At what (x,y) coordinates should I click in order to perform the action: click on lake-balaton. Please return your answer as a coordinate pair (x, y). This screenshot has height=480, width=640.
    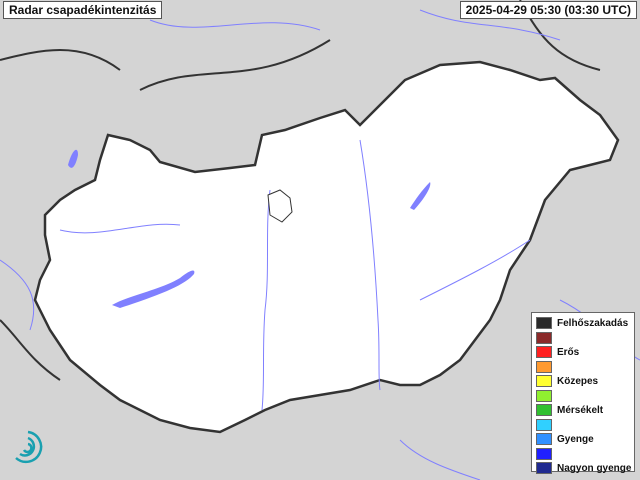
    Looking at the image, I should click on (153, 289).